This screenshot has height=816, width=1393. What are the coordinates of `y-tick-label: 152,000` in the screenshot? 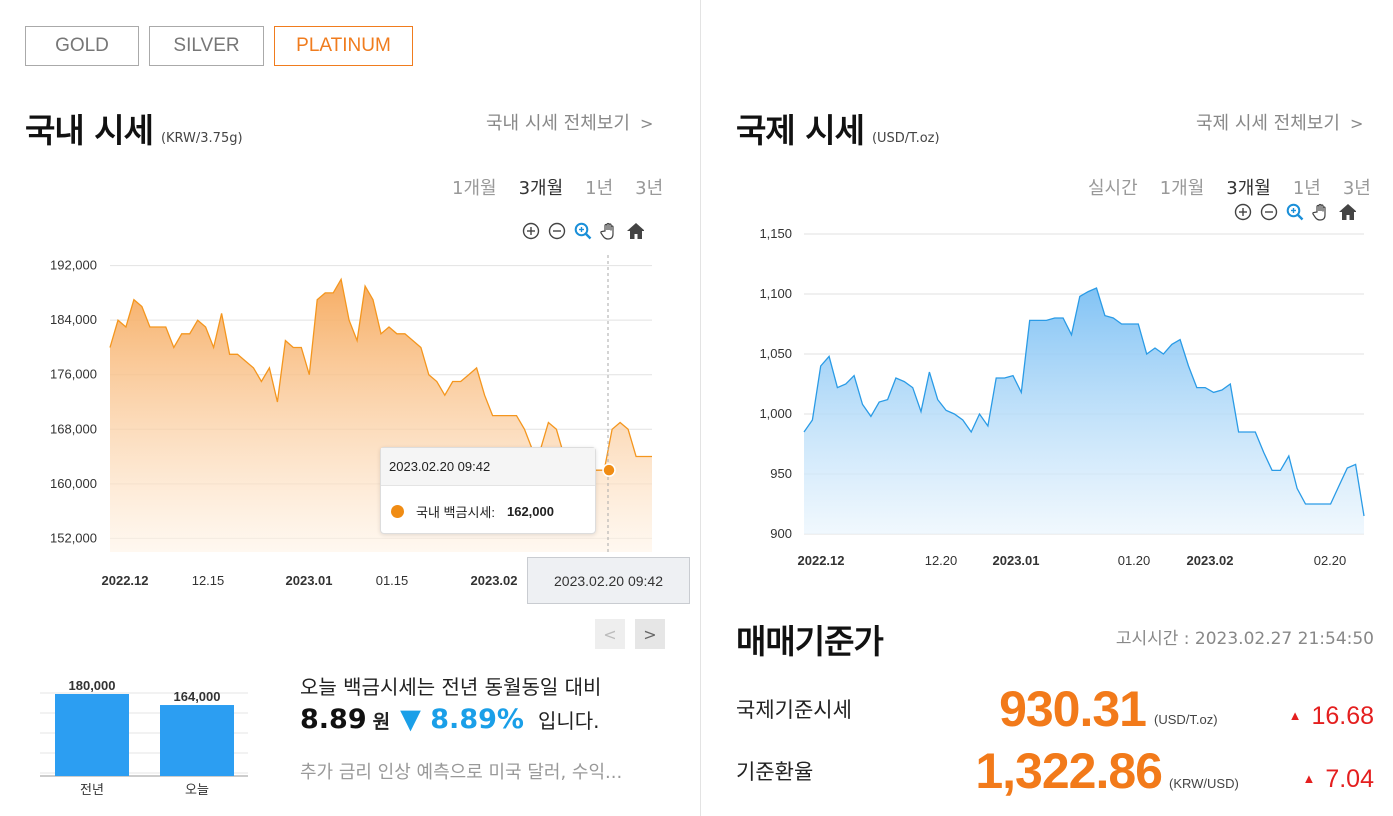 It's located at (73, 537).